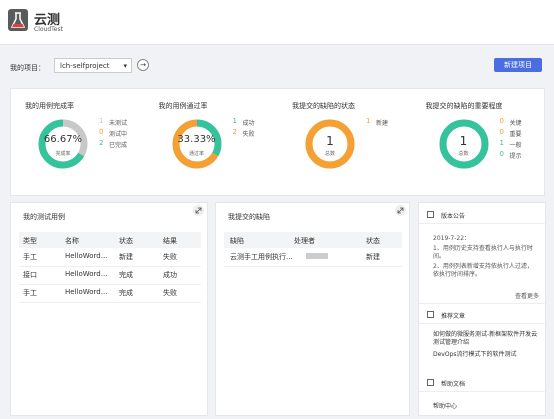 Image resolution: width=554 pixels, height=419 pixels. I want to click on legend-label: 关键, so click(515, 123).